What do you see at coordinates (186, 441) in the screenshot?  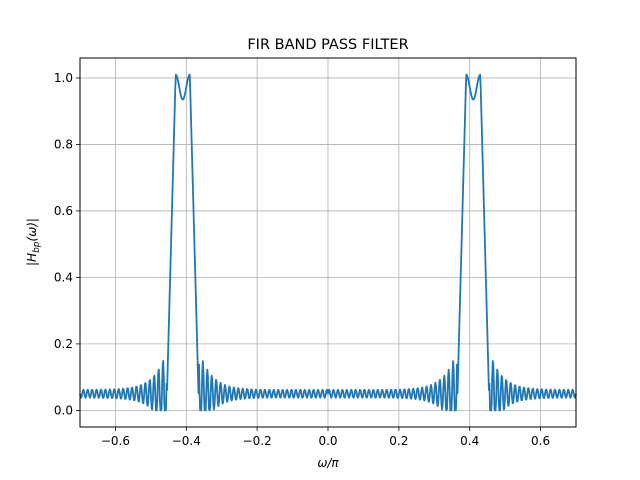 I see `x-tick-label: −0.4` at bounding box center [186, 441].